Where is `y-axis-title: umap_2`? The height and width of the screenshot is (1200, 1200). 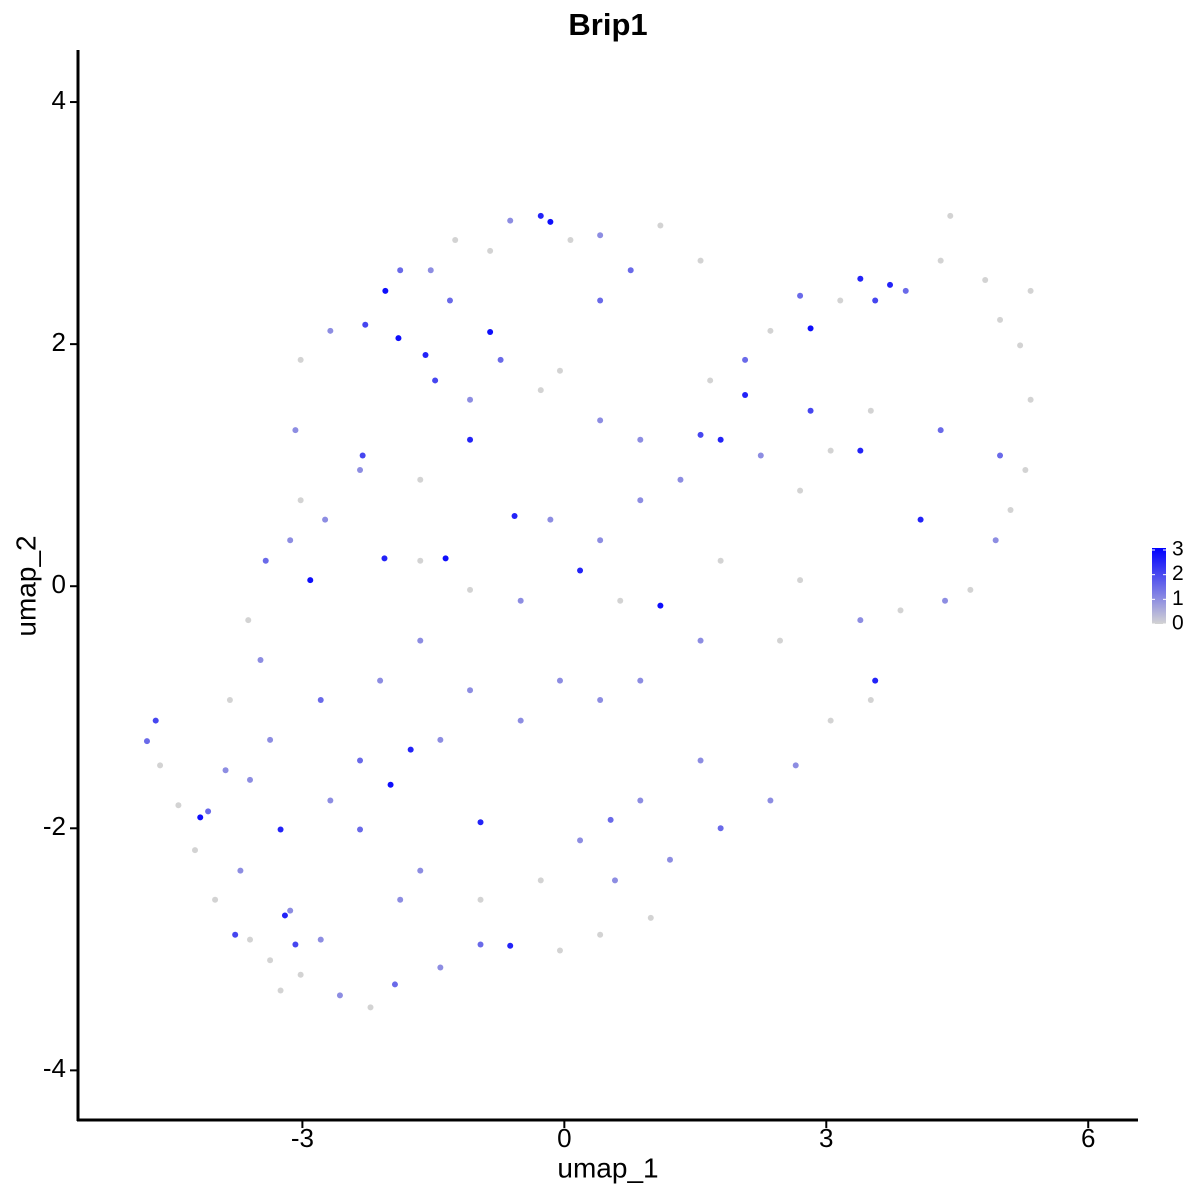 y-axis-title: umap_2 is located at coordinates (25, 585).